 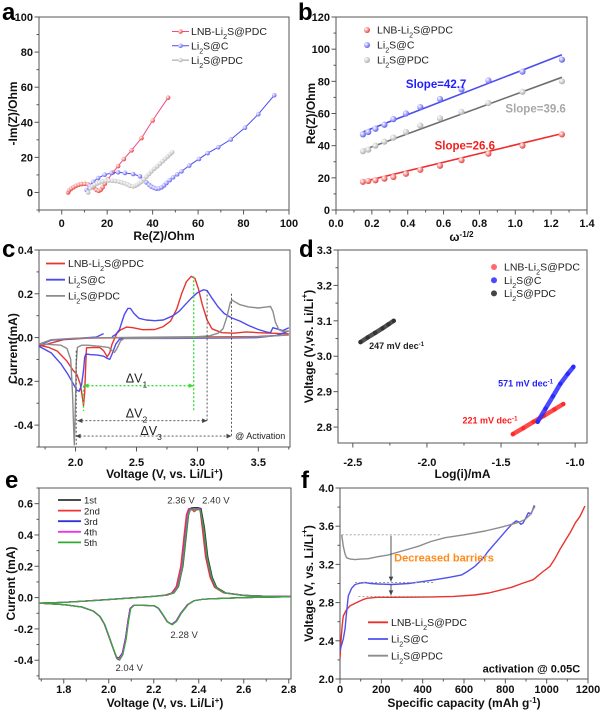 What do you see at coordinates (515, 224) in the screenshot?
I see `x-tick-label: 1.0` at bounding box center [515, 224].